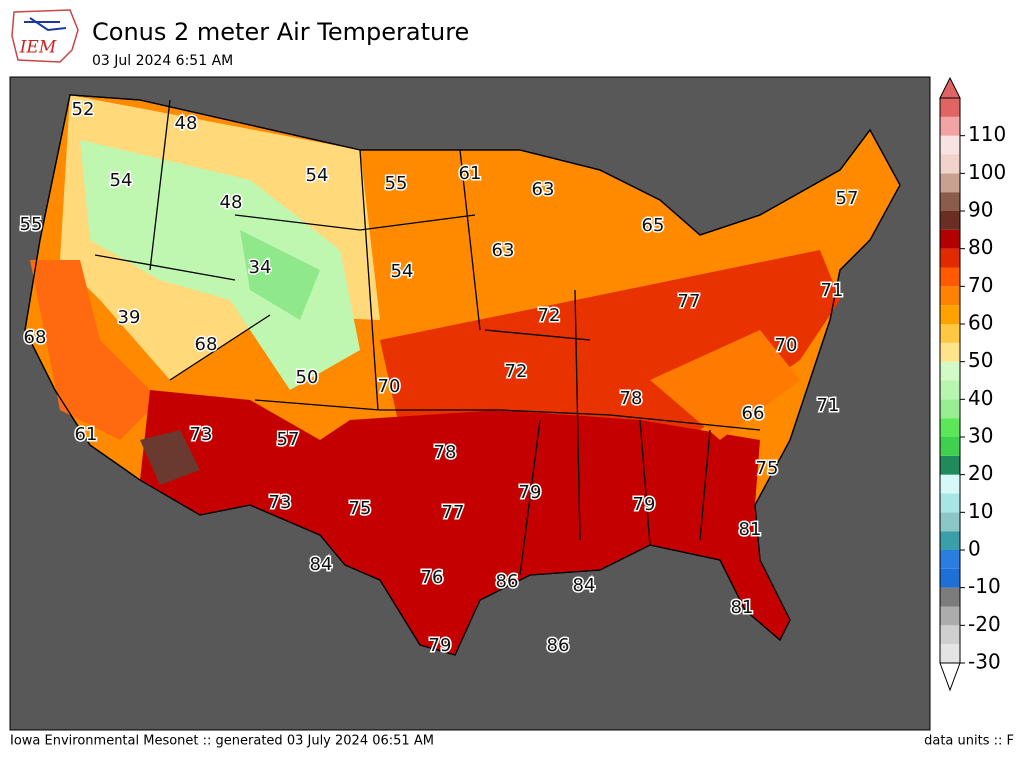  I want to click on colorbar-arrow-top, so click(950, 87).